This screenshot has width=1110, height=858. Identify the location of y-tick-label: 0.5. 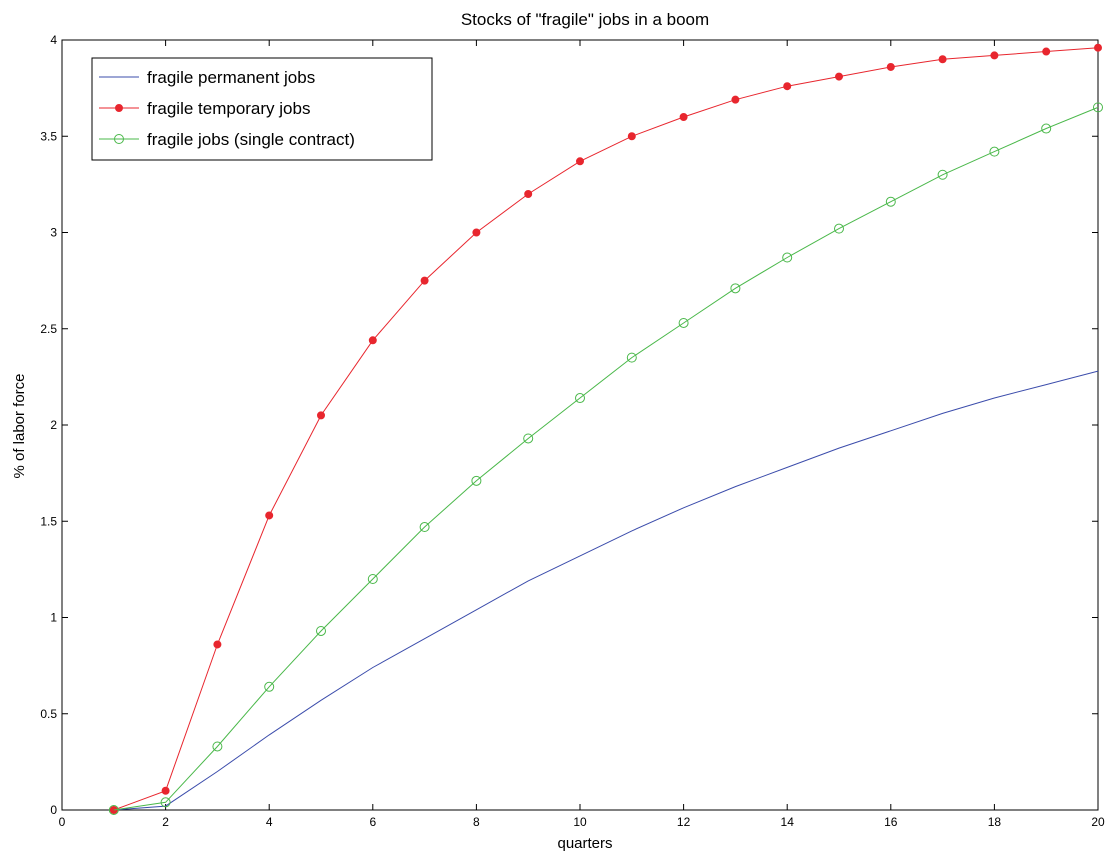
(48, 714).